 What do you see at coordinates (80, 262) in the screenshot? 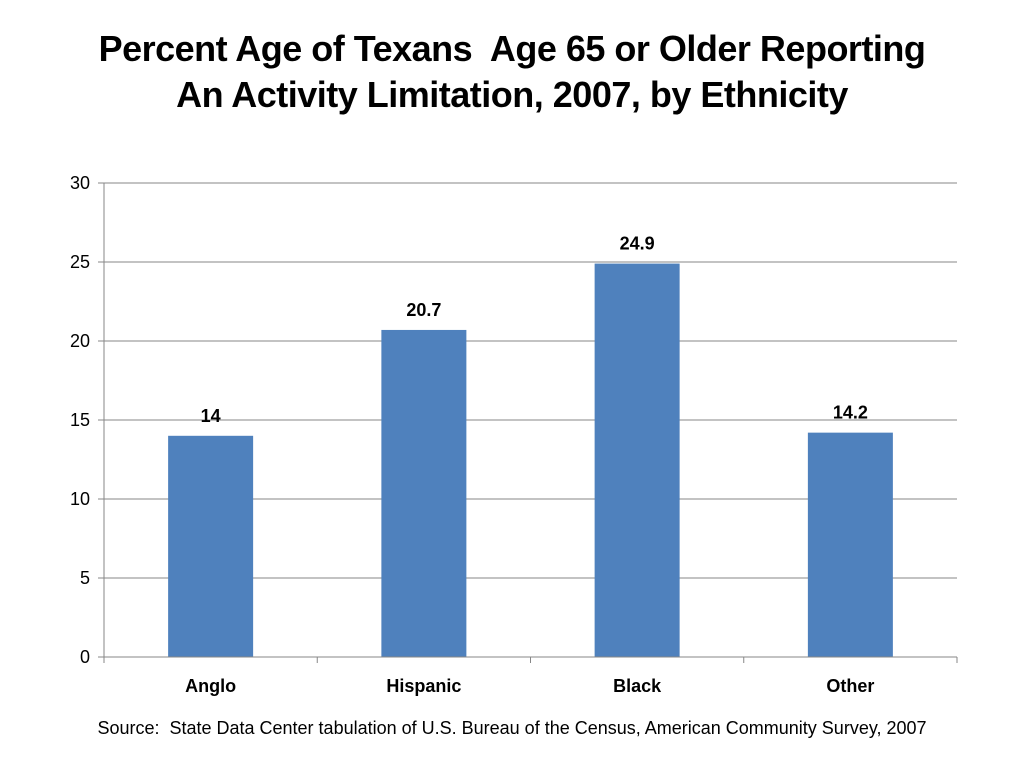
I see `y-tick-label: 25` at bounding box center [80, 262].